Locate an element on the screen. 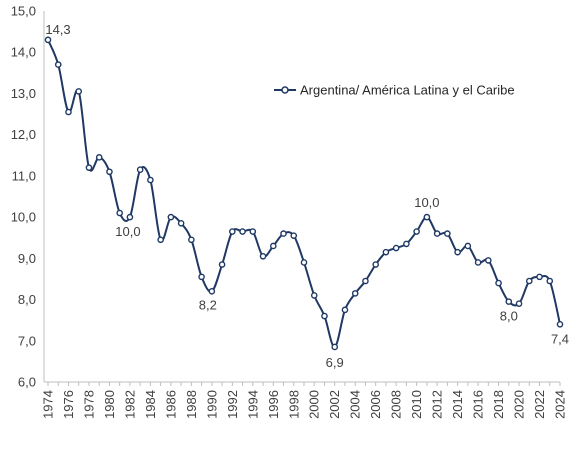 Image resolution: width=574 pixels, height=451 pixels. x-tick-label: 2020 is located at coordinates (519, 404).